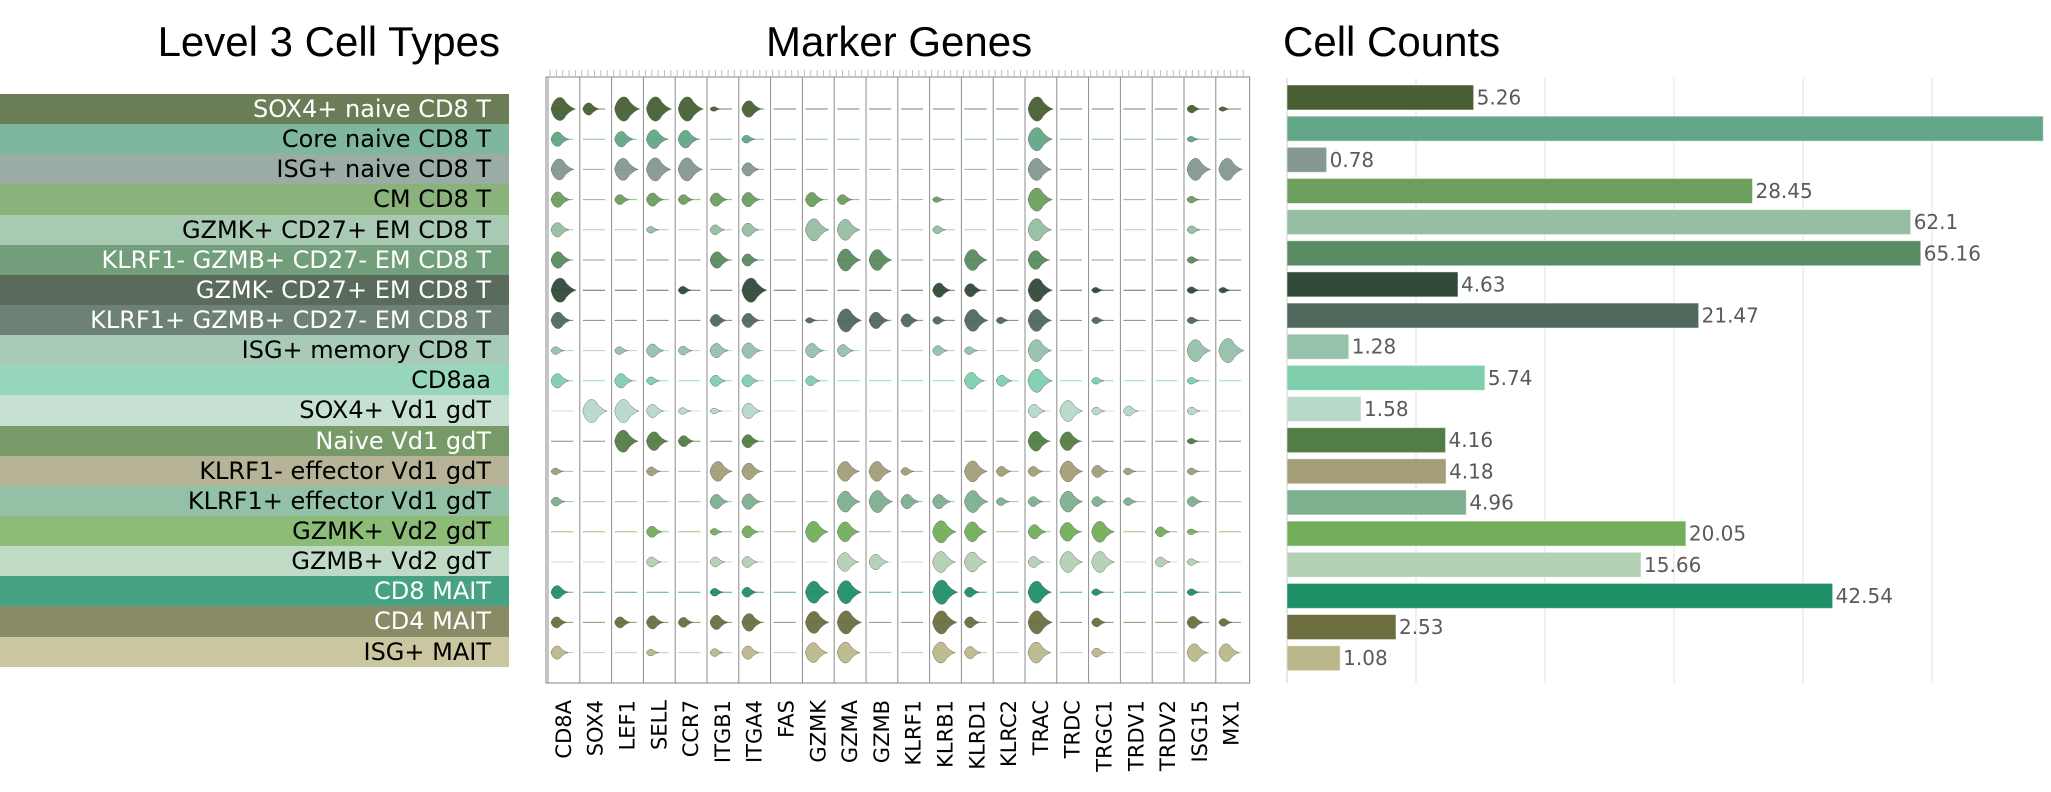 This screenshot has width=2051, height=792. What do you see at coordinates (1483, 284) in the screenshot?
I see `count-value-label: 4.63` at bounding box center [1483, 284].